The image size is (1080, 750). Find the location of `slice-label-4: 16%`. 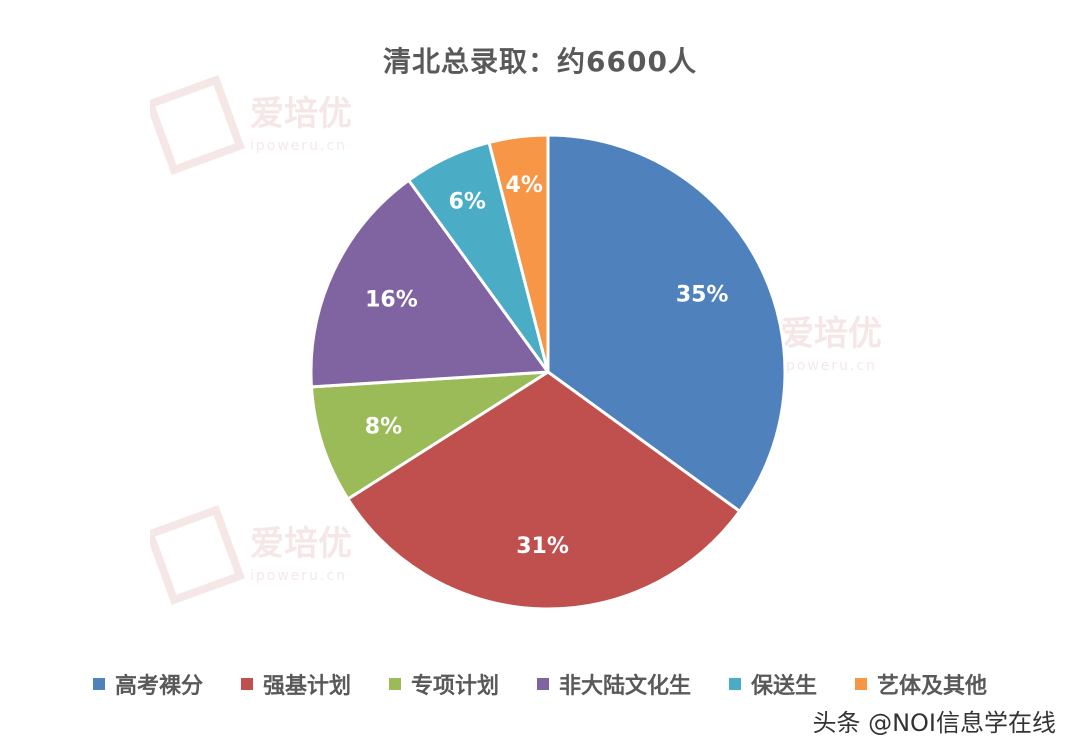

slice-label-4: 16% is located at coordinates (391, 299).